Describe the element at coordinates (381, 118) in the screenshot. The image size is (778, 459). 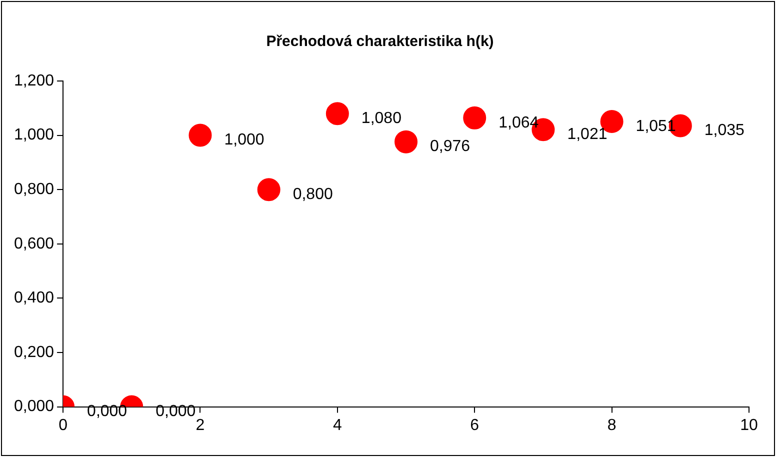
I see `data-label: 1,080` at that location.